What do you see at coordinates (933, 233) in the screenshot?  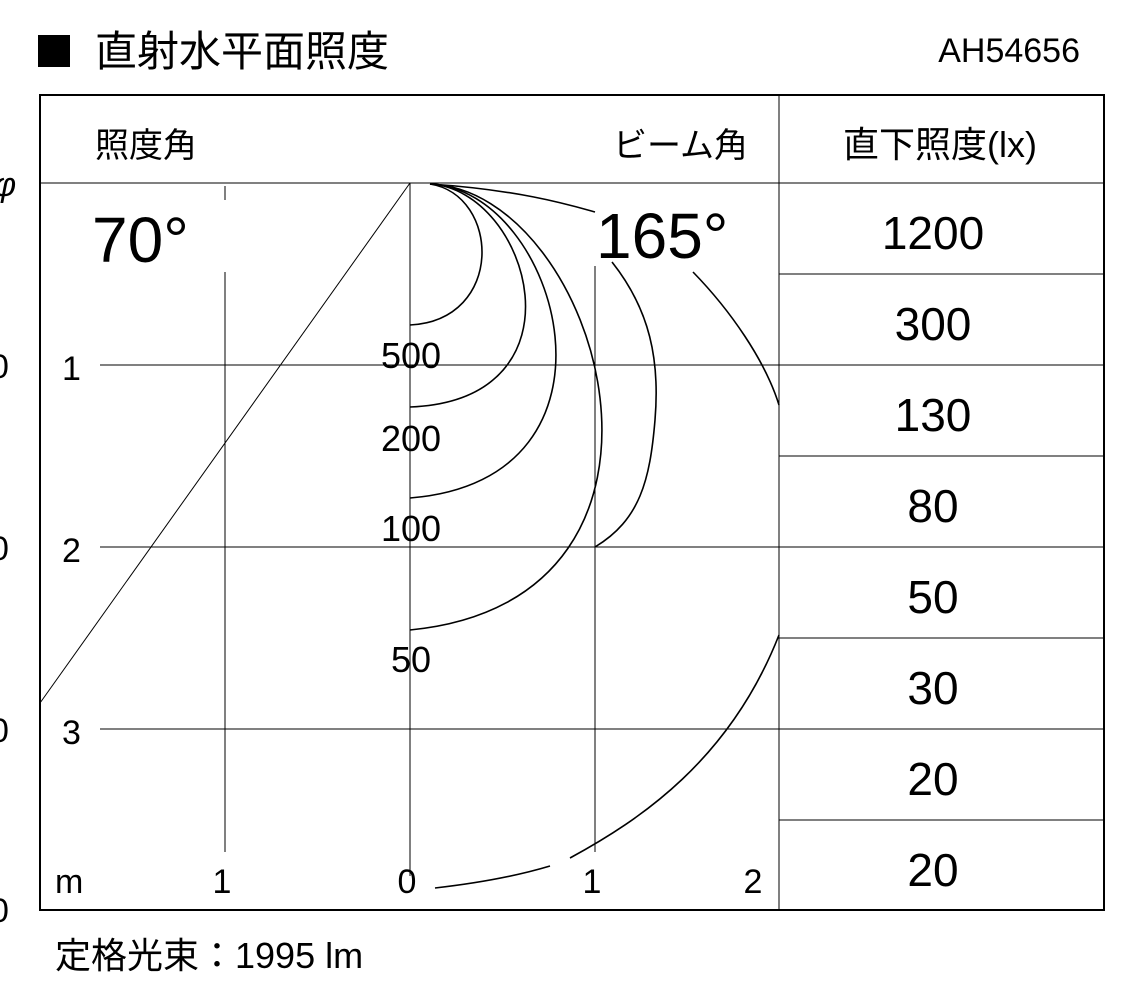 I see `table-cell: 1200` at bounding box center [933, 233].